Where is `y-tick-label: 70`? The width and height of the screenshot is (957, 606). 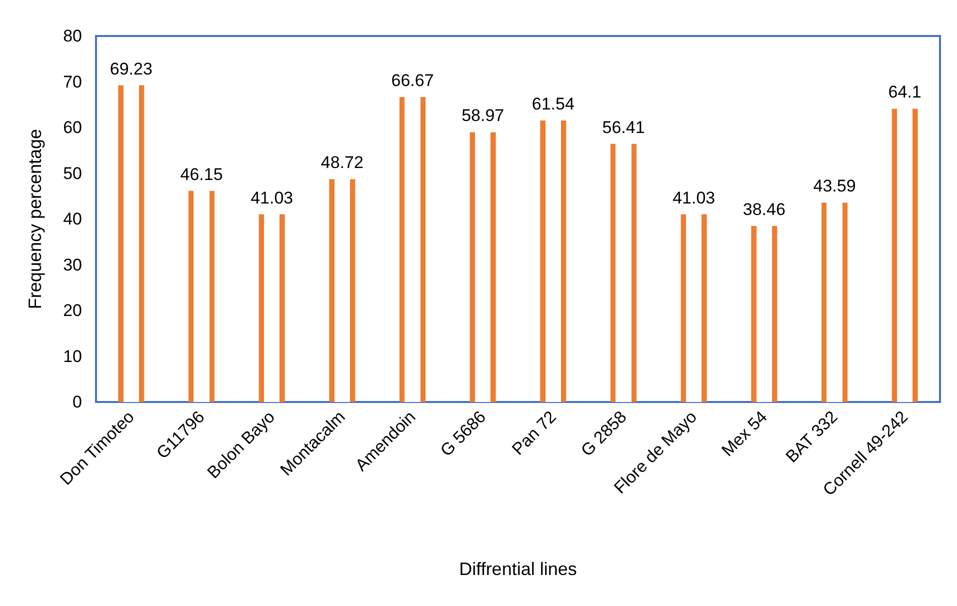 y-tick-label: 70 is located at coordinates (72, 82).